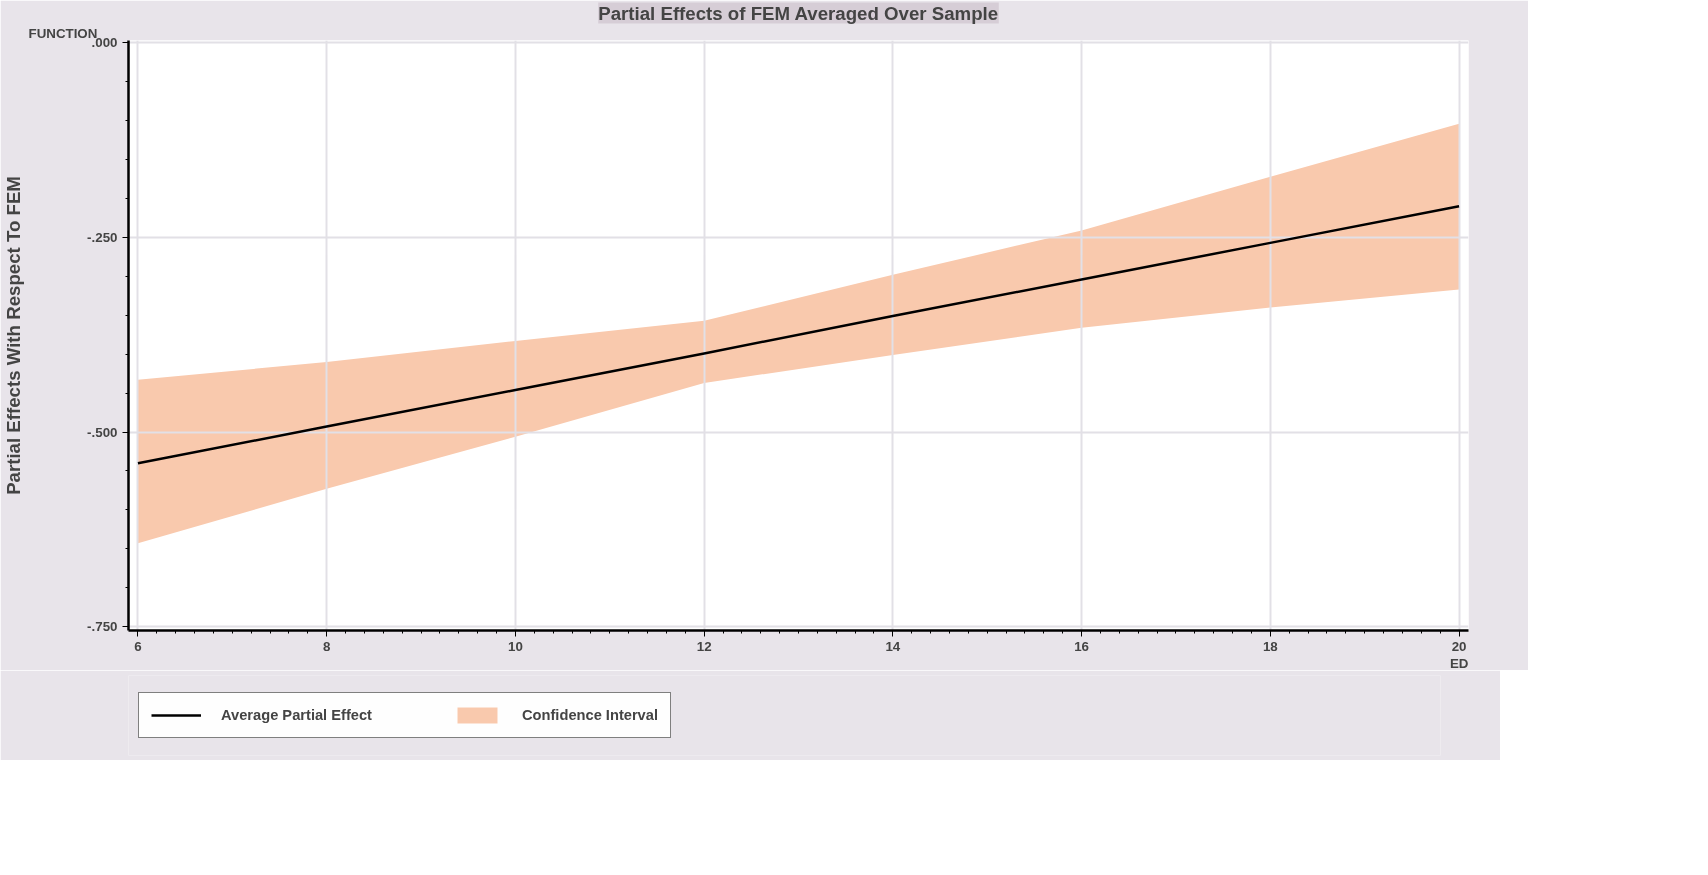 This screenshot has height=875, width=1708. I want to click on x-tick-label: 16, so click(1082, 646).